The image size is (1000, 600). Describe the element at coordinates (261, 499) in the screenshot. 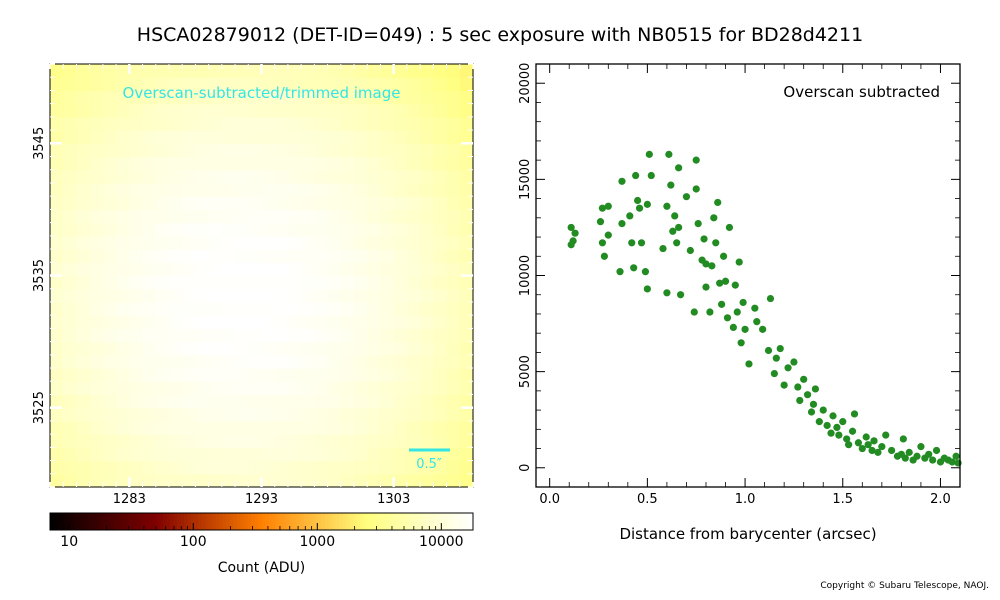

I see `image-x-tick-label: 1293` at that location.